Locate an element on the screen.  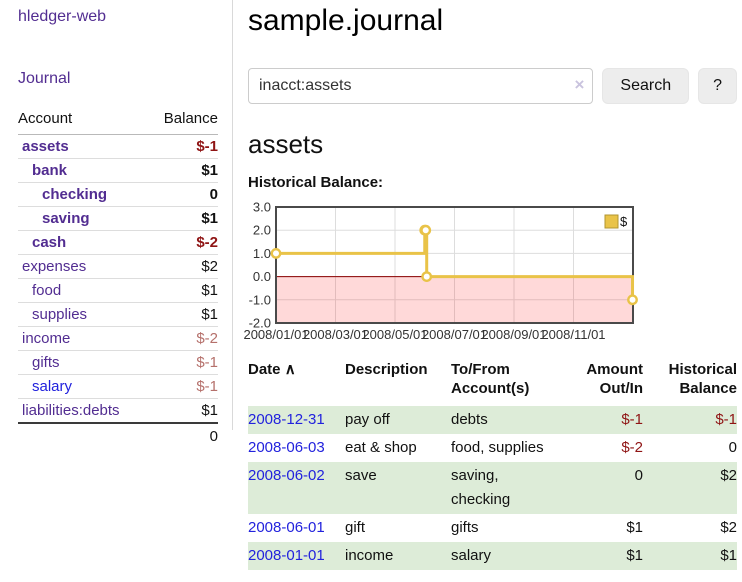
account-name-cell: income is located at coordinates (83, 338).